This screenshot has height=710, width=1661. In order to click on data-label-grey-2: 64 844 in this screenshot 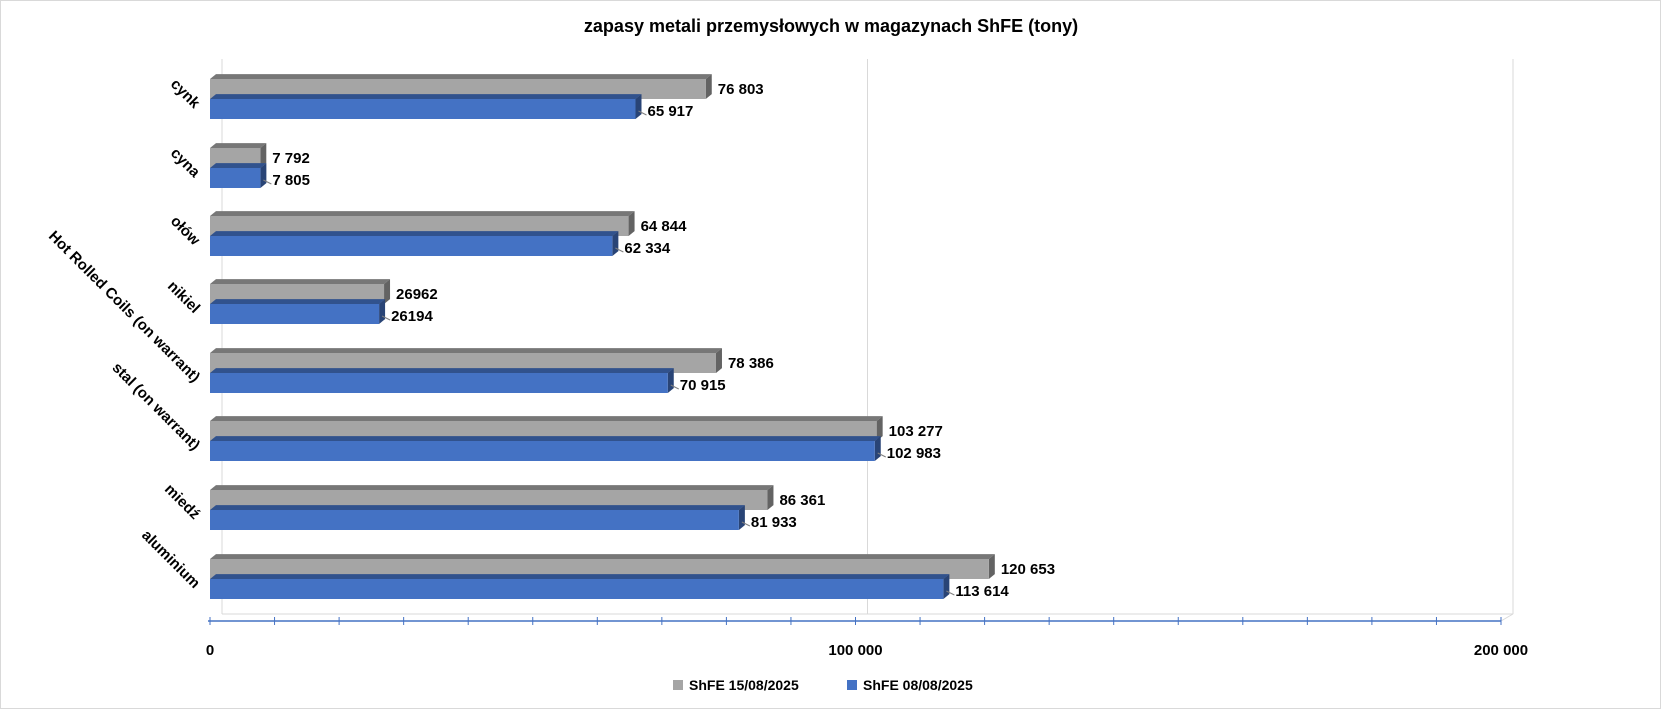, I will do `click(664, 226)`.